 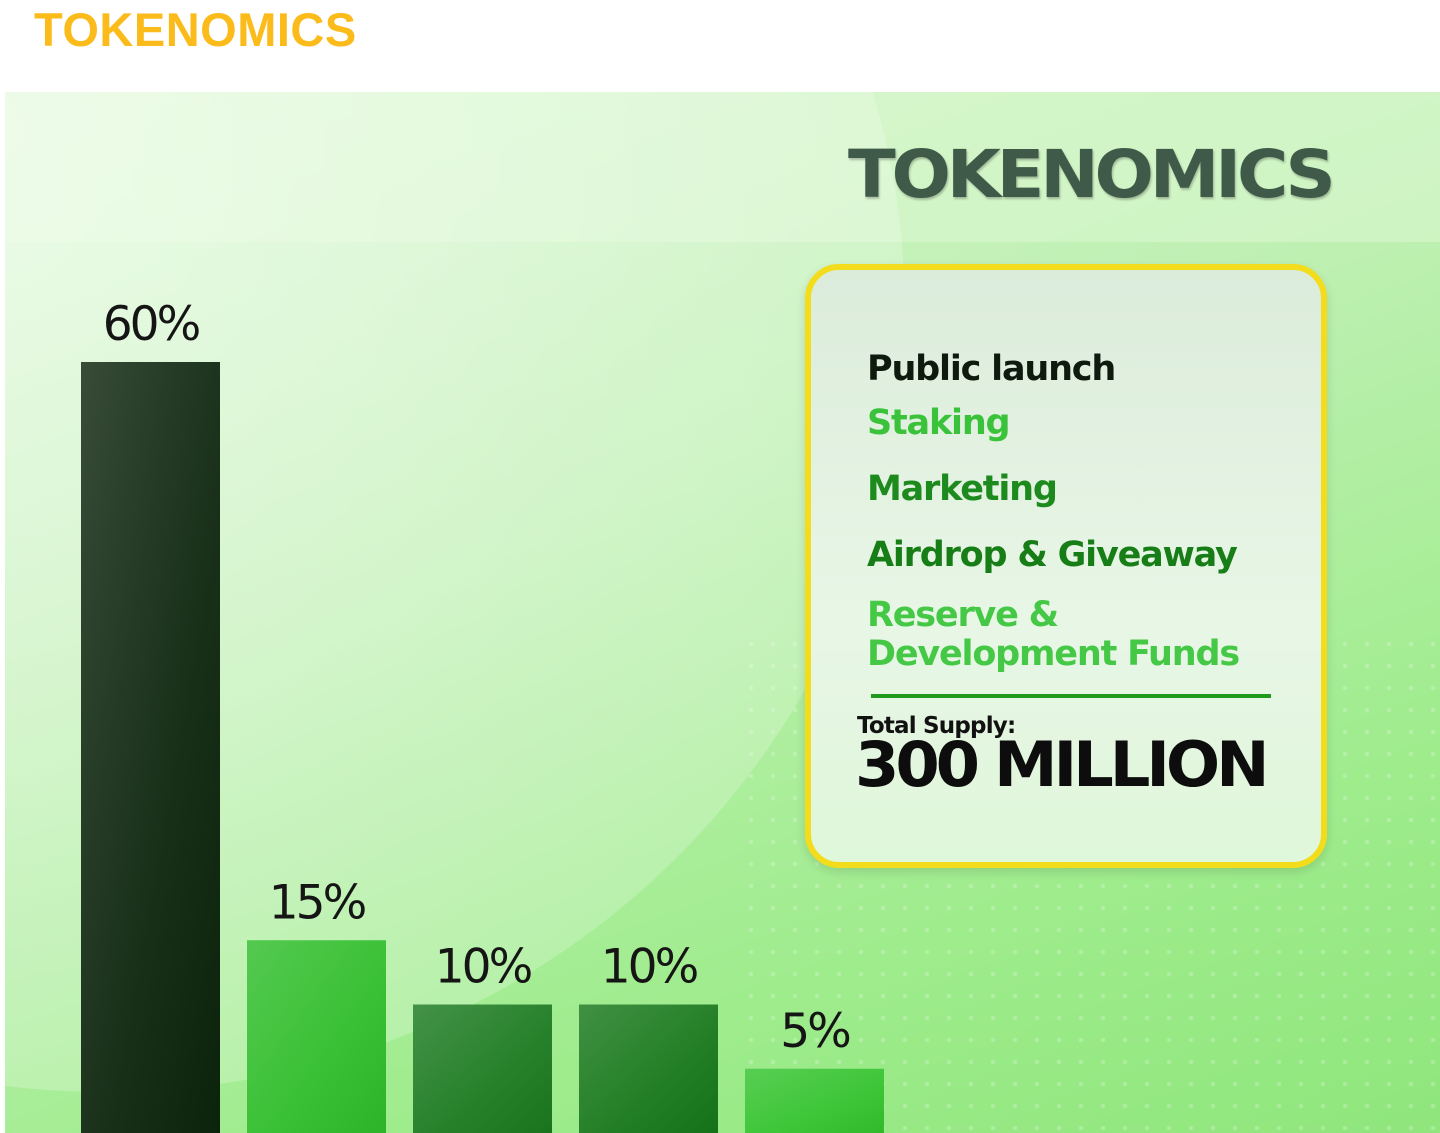 I want to click on legend-item-label: Staking, so click(x=939, y=423).